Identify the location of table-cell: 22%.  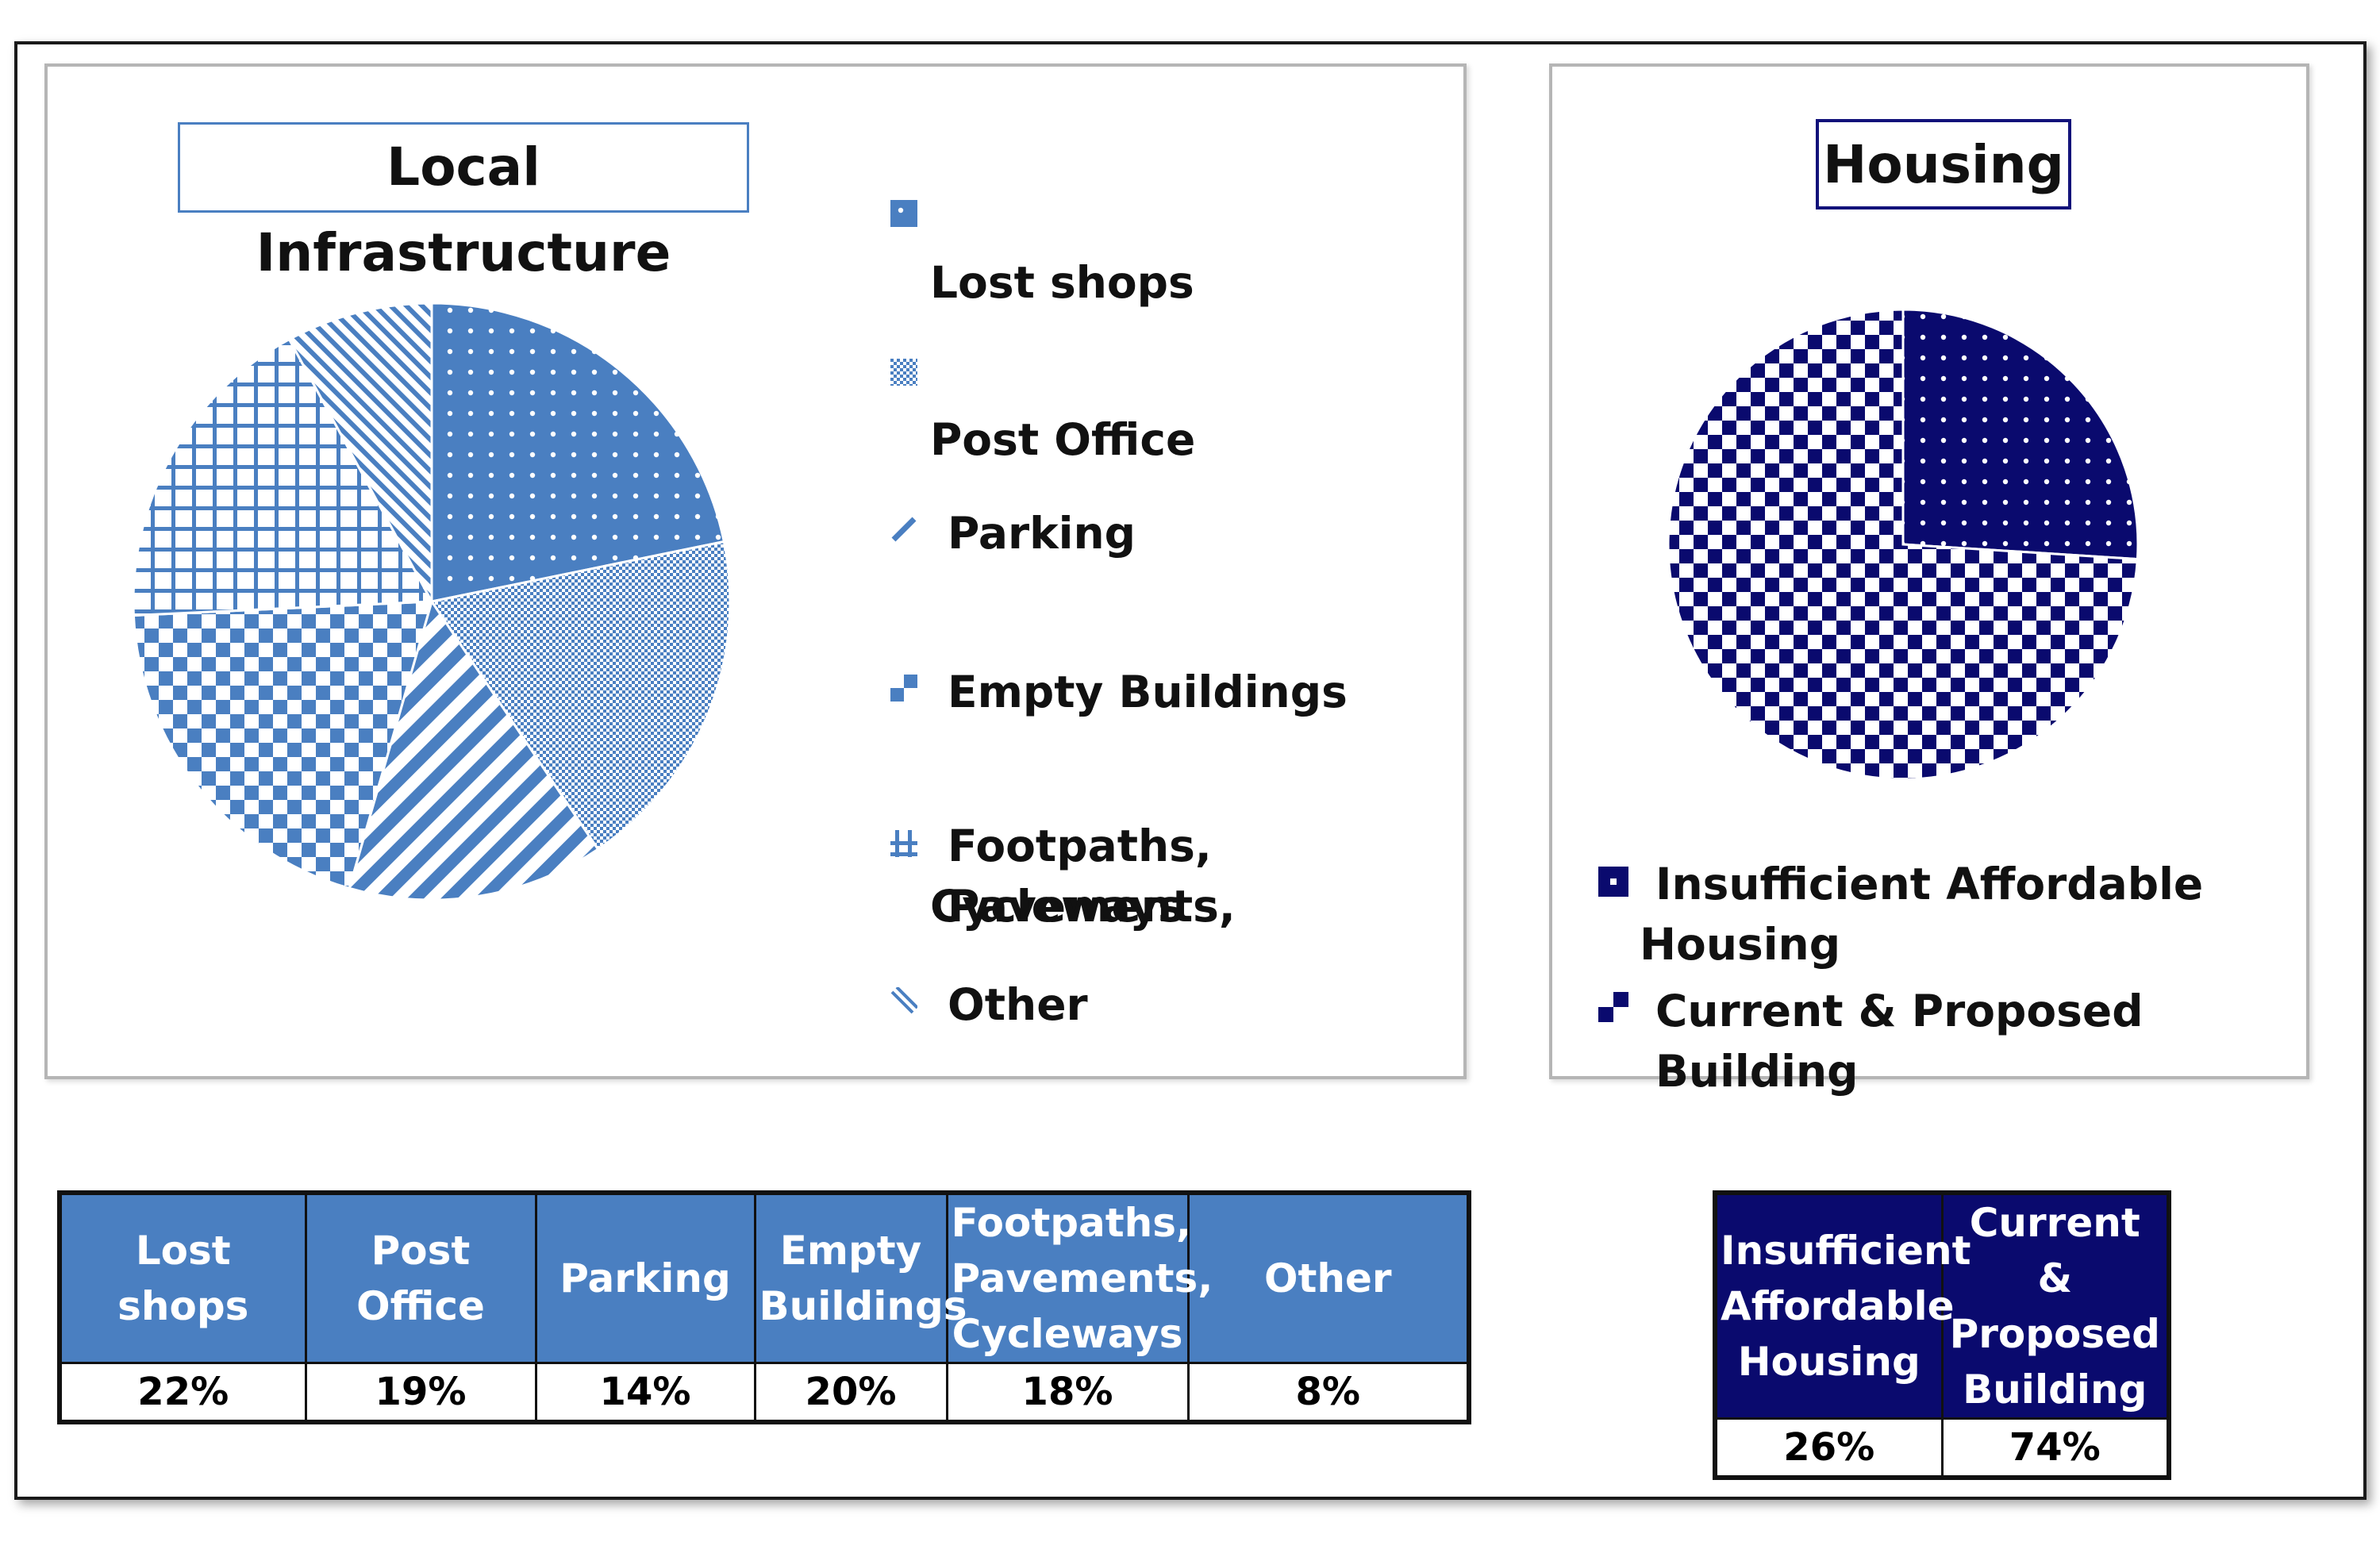
(182, 1393).